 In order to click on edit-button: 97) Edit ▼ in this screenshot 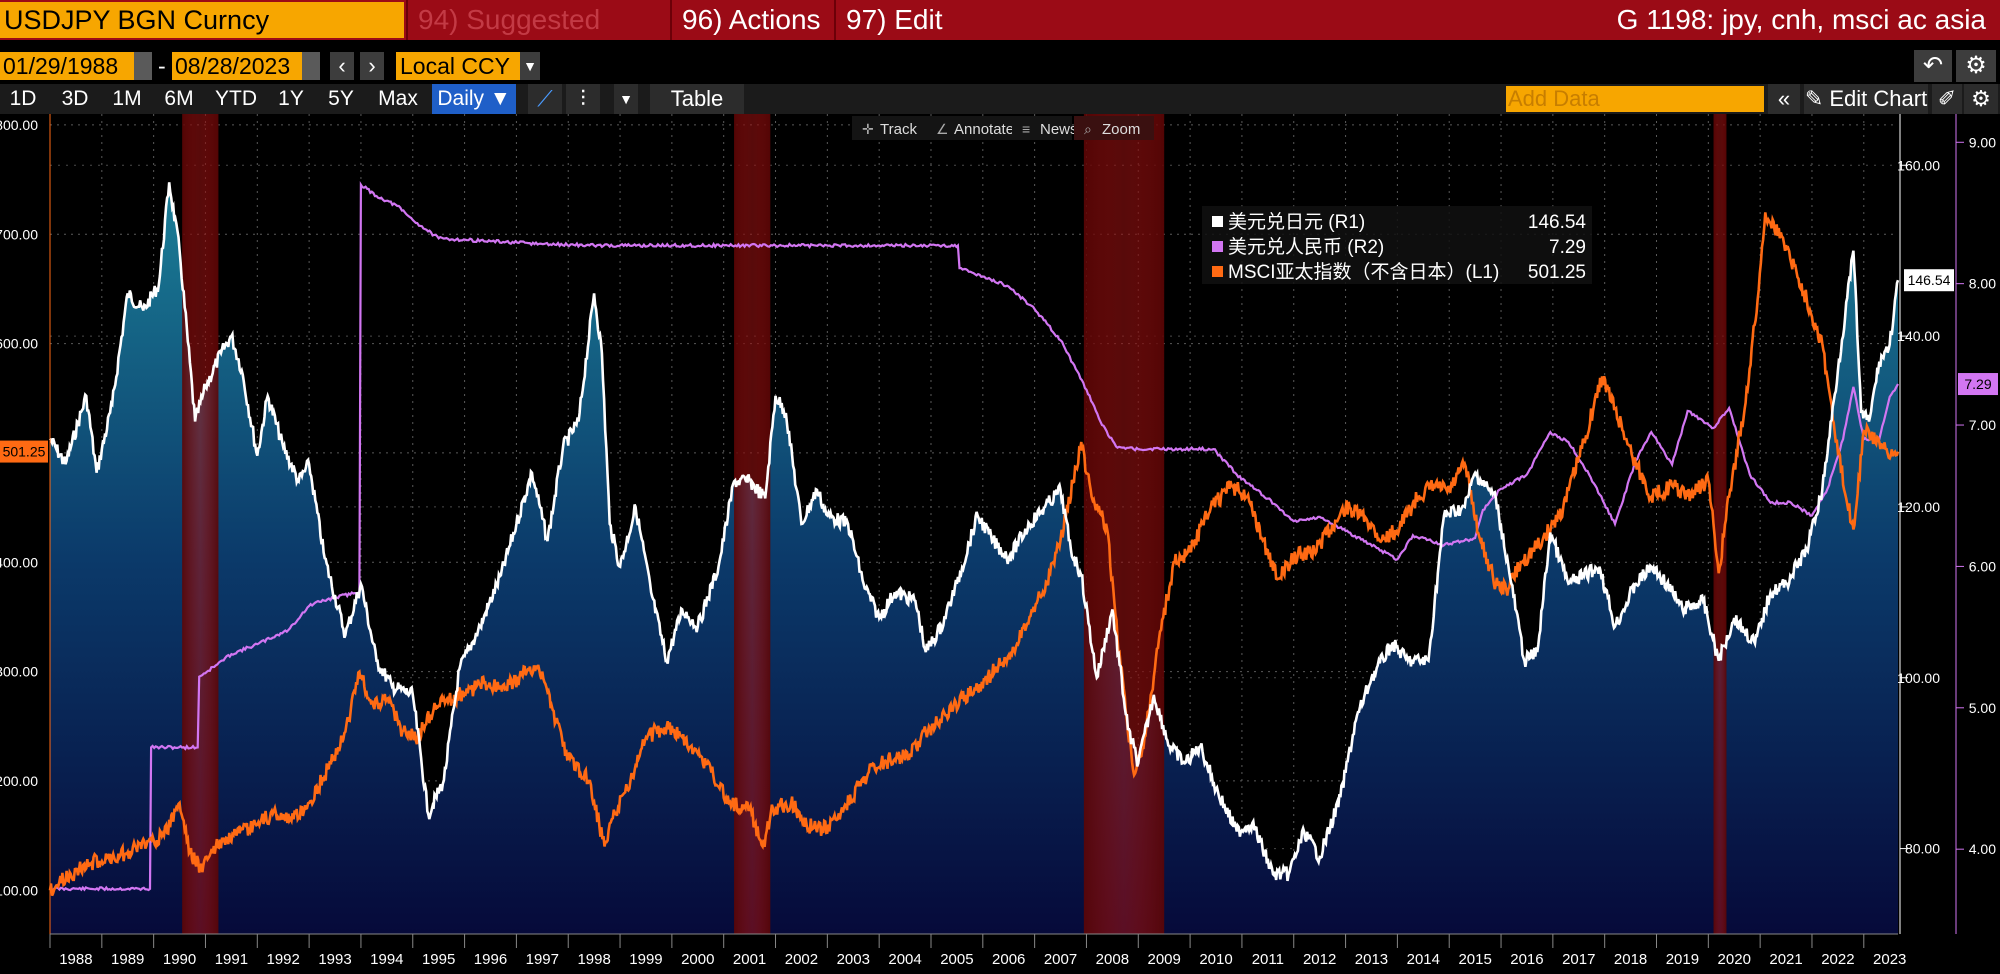, I will do `click(894, 36)`.